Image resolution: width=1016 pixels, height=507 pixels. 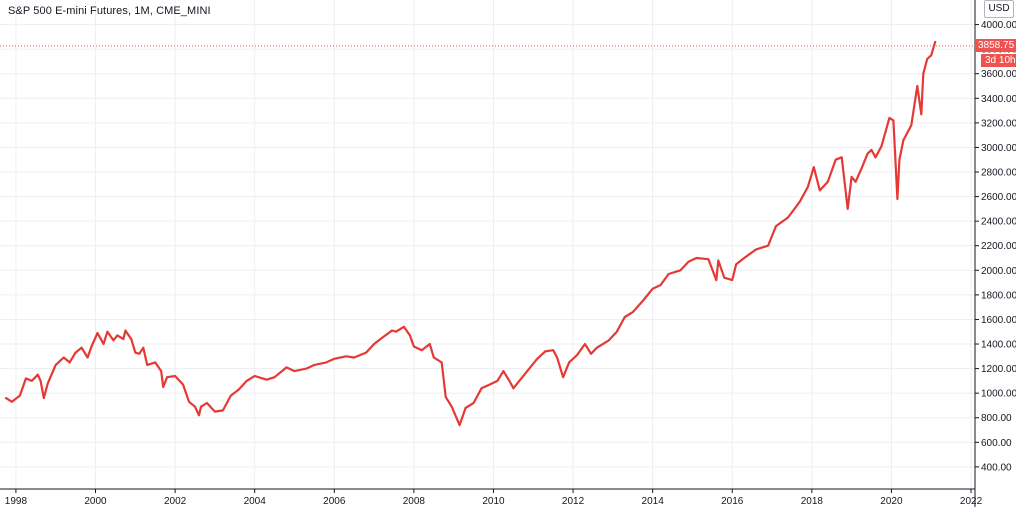 What do you see at coordinates (998, 148) in the screenshot?
I see `y-tick-label: 3000.00` at bounding box center [998, 148].